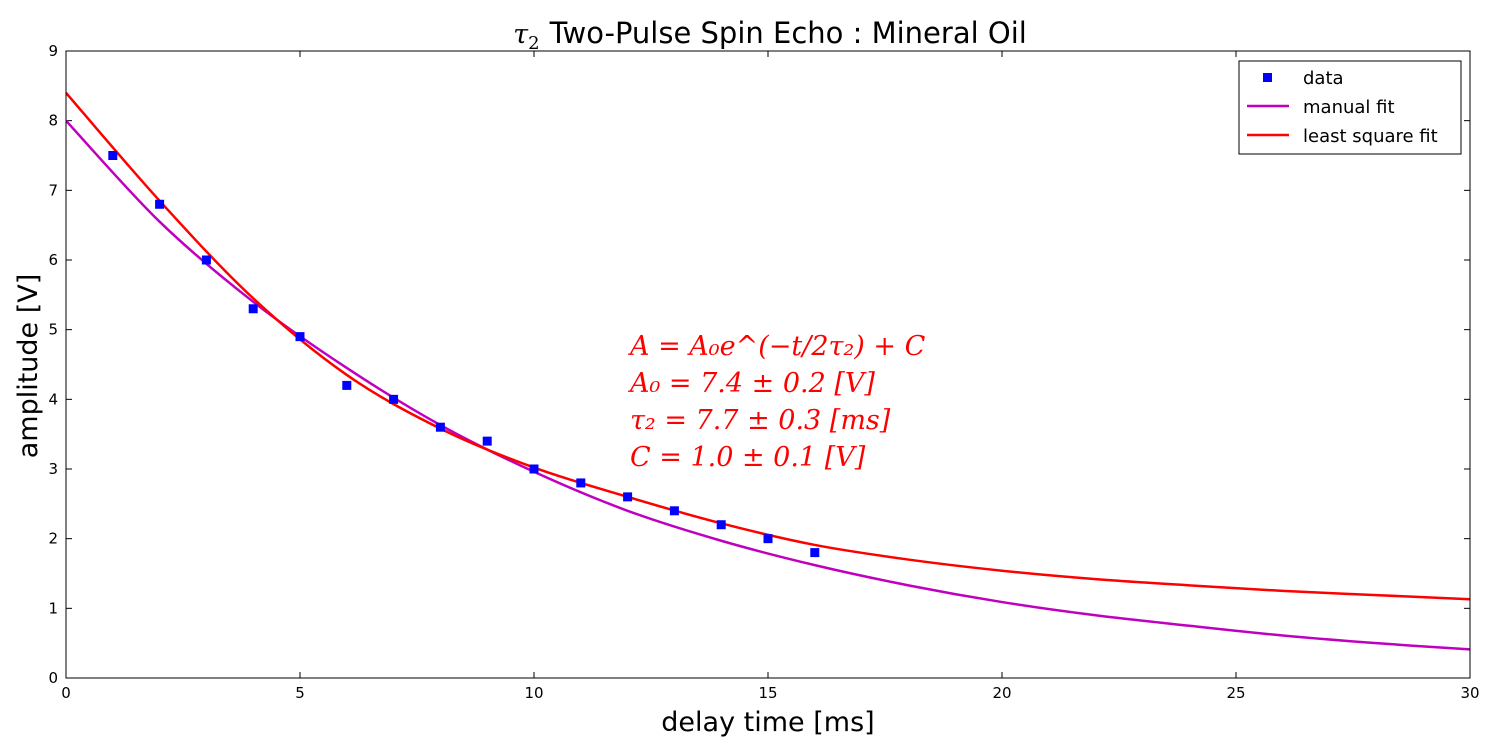  Describe the element at coordinates (28, 366) in the screenshot. I see `y-axis-label: amplitude [V]` at that location.